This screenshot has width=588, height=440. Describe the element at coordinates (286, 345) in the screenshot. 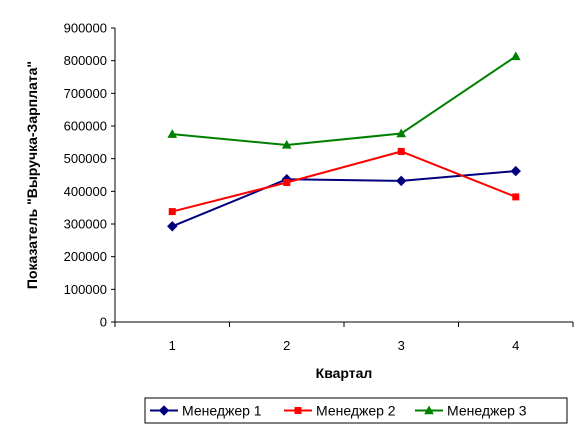

I see `x-tick-label: 2` at that location.